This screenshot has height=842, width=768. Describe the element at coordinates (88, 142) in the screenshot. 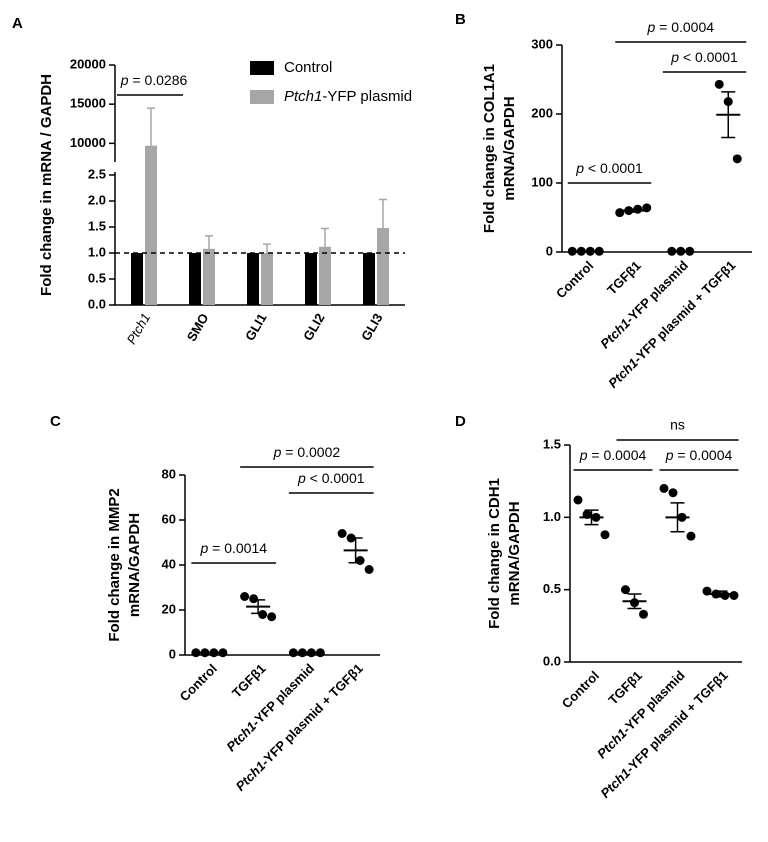

I see `y-tick-label: 10000` at that location.